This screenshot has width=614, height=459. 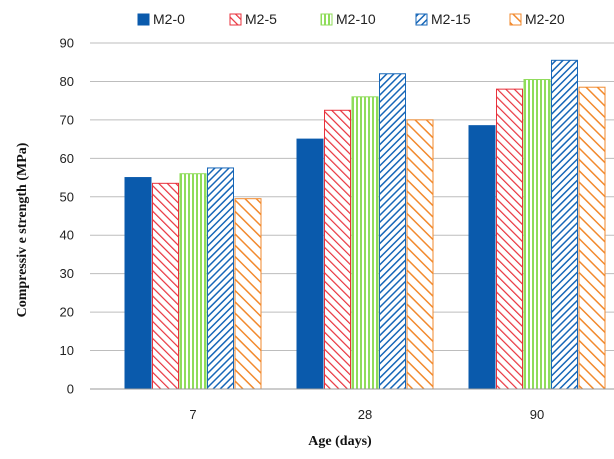 I want to click on x-tick-label: 28, so click(x=365, y=414).